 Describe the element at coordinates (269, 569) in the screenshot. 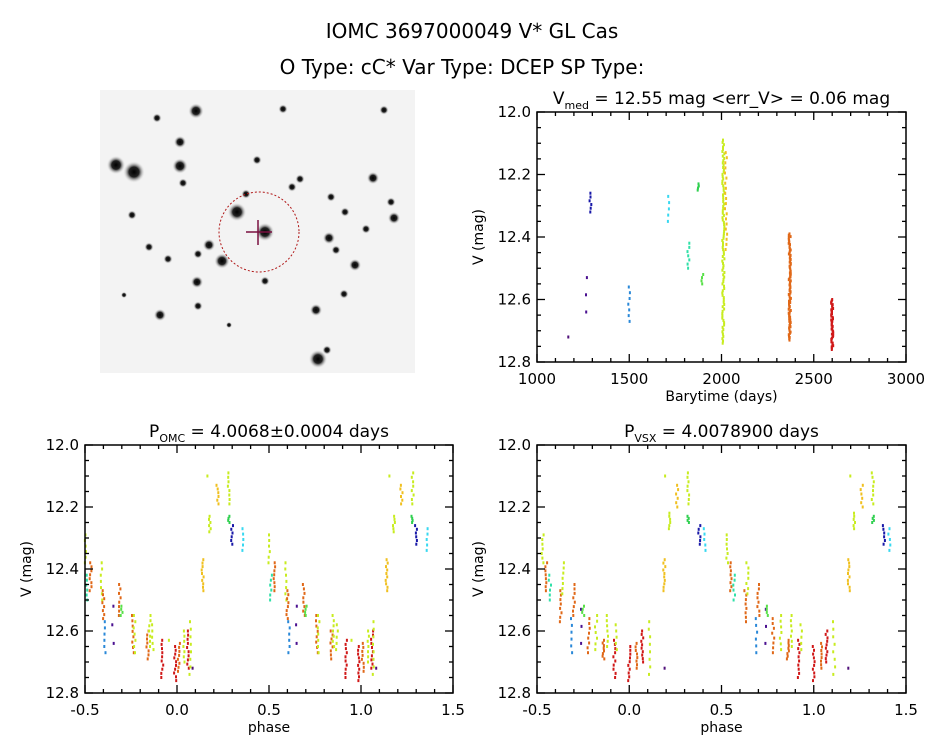

I see `axis-ticks` at that location.